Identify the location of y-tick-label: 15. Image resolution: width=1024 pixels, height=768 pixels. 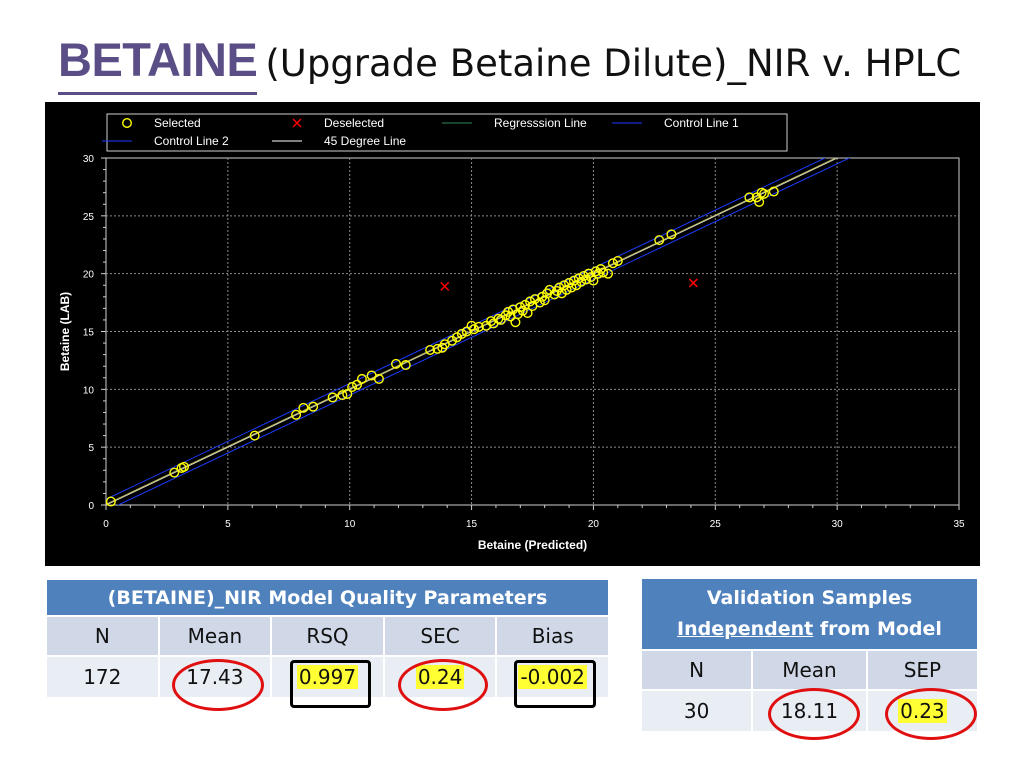
(89, 333).